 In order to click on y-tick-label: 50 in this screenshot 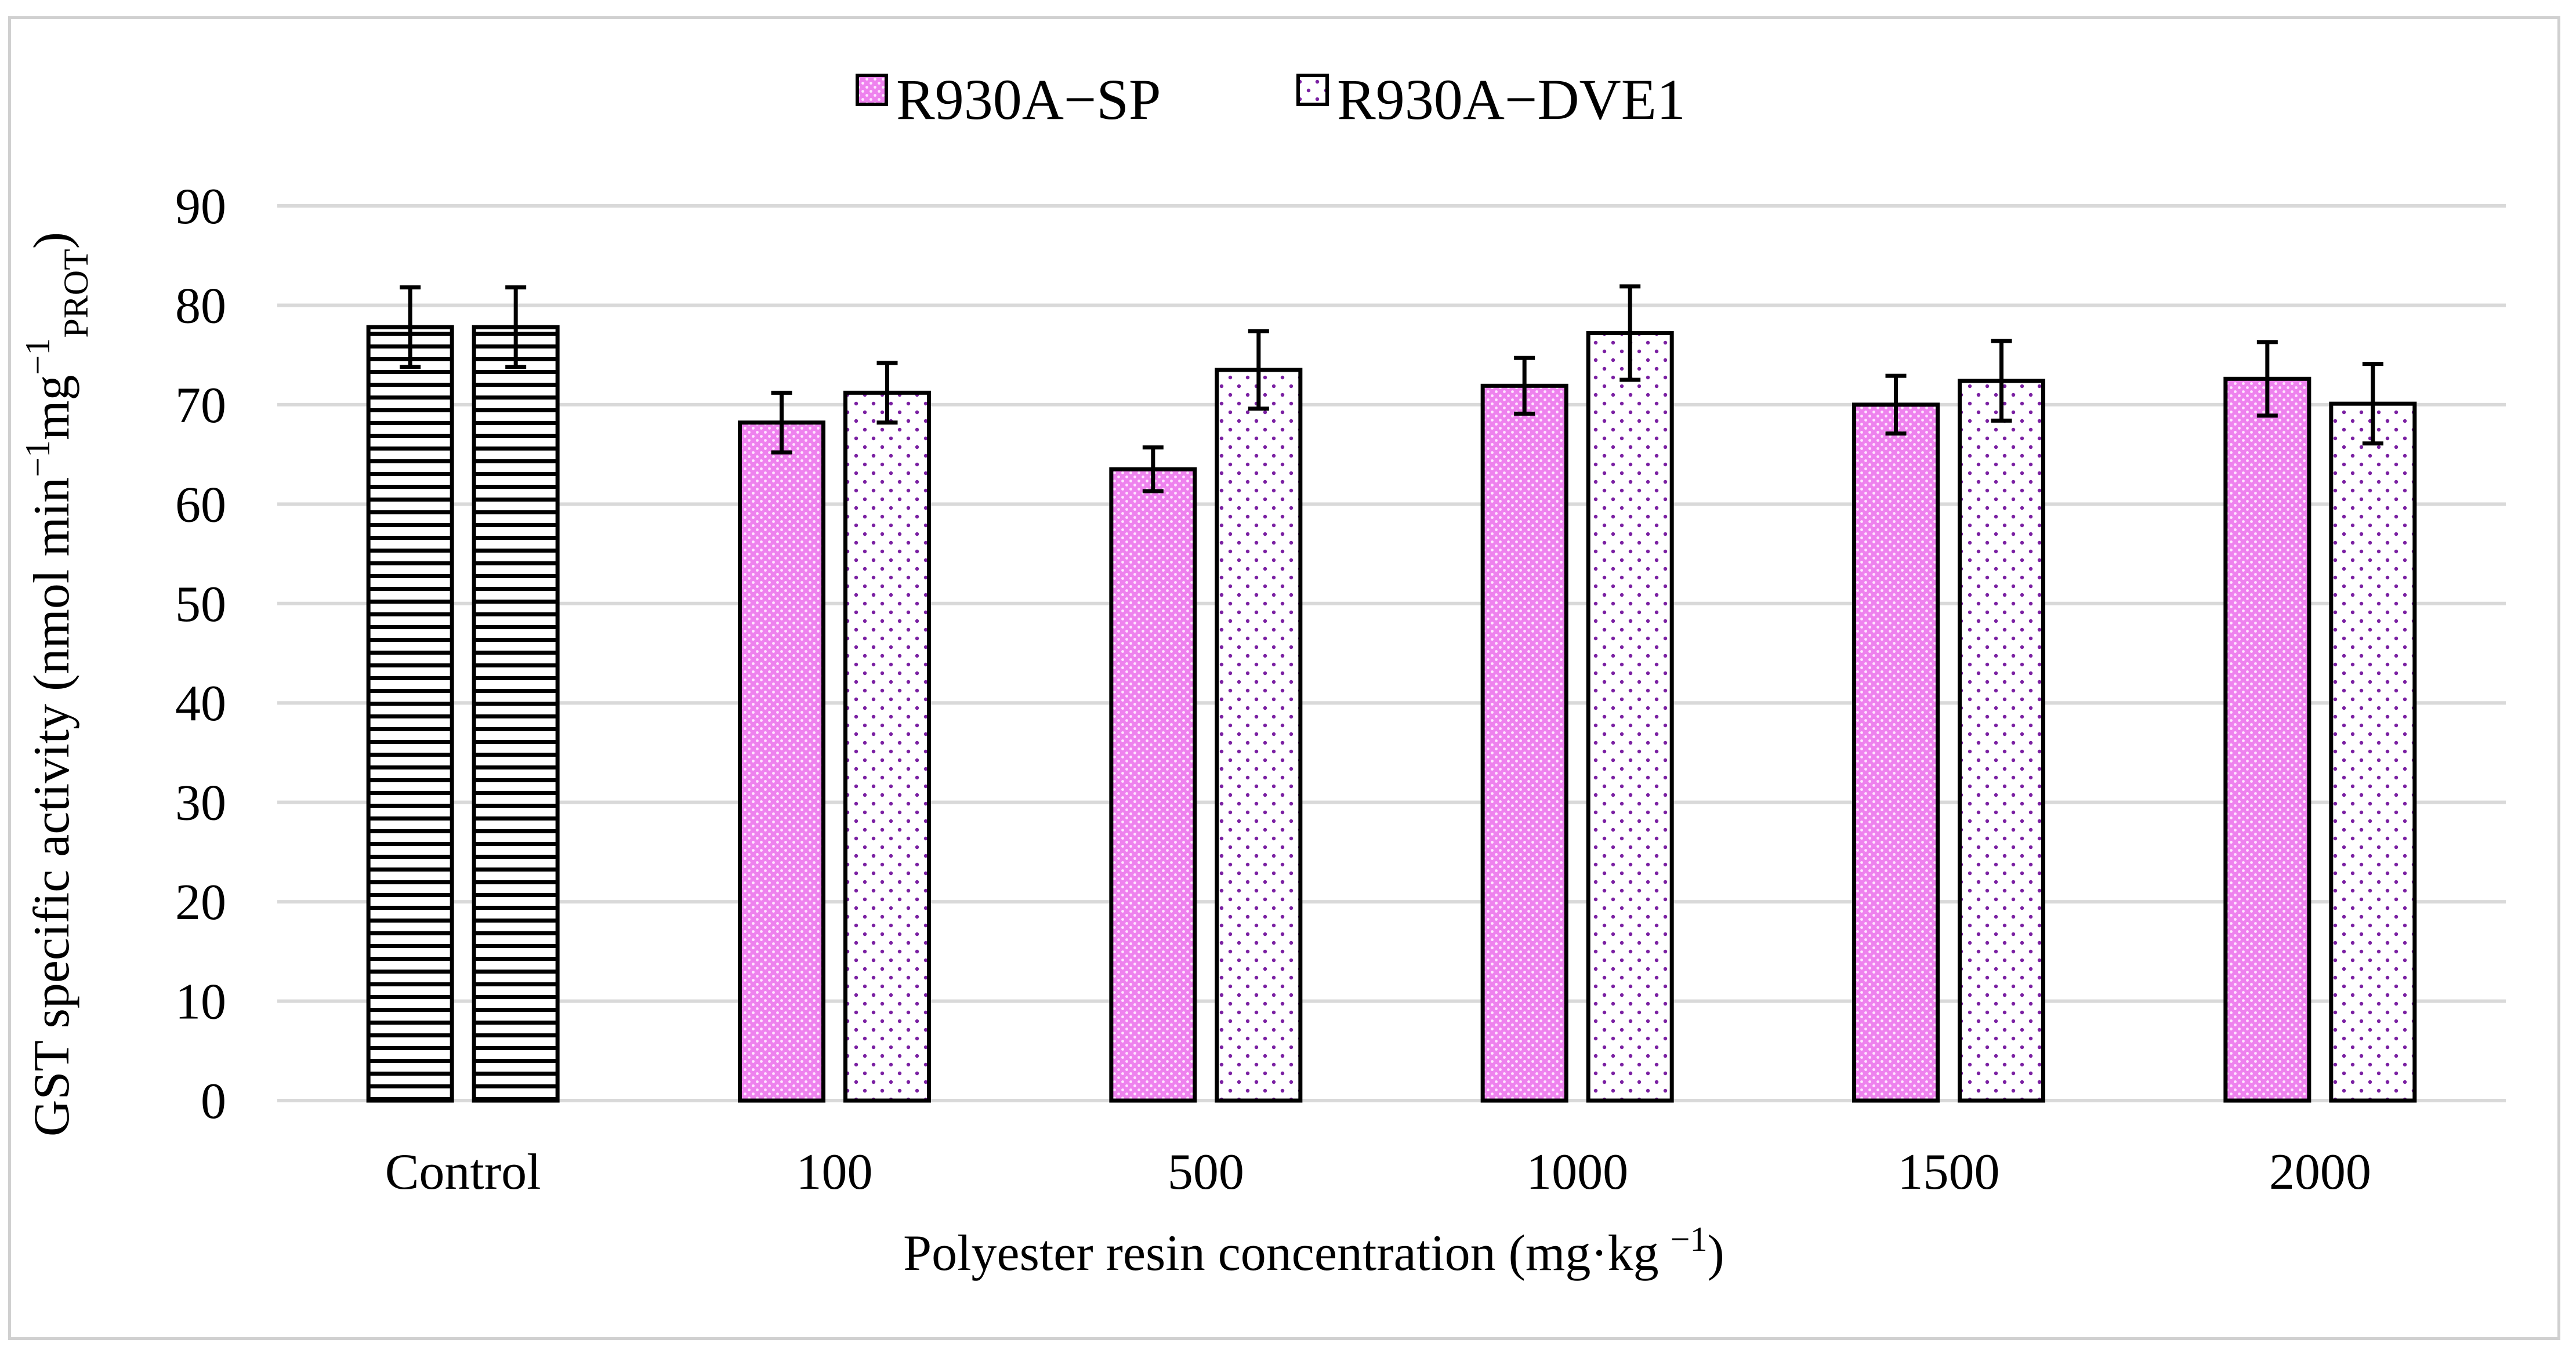, I will do `click(201, 604)`.